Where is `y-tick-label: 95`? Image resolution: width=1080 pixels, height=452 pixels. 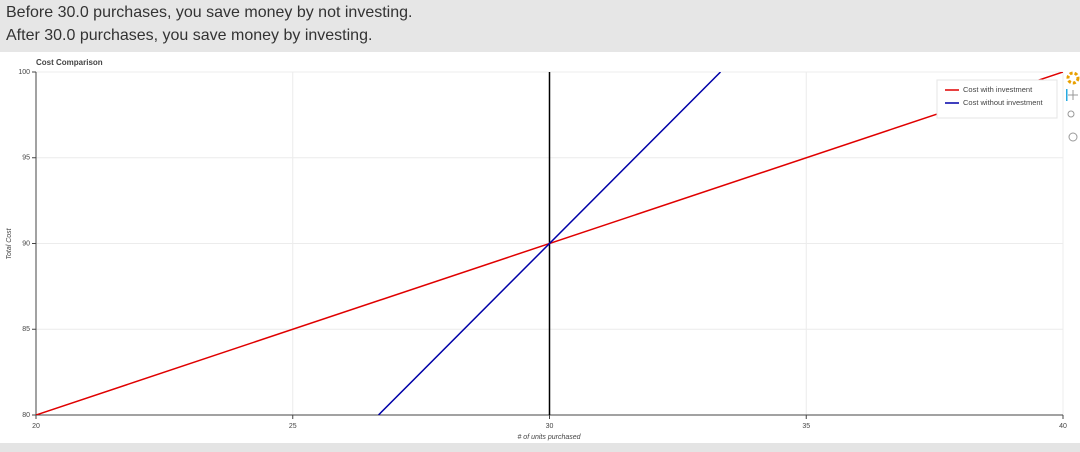 y-tick-label: 95 is located at coordinates (26, 158).